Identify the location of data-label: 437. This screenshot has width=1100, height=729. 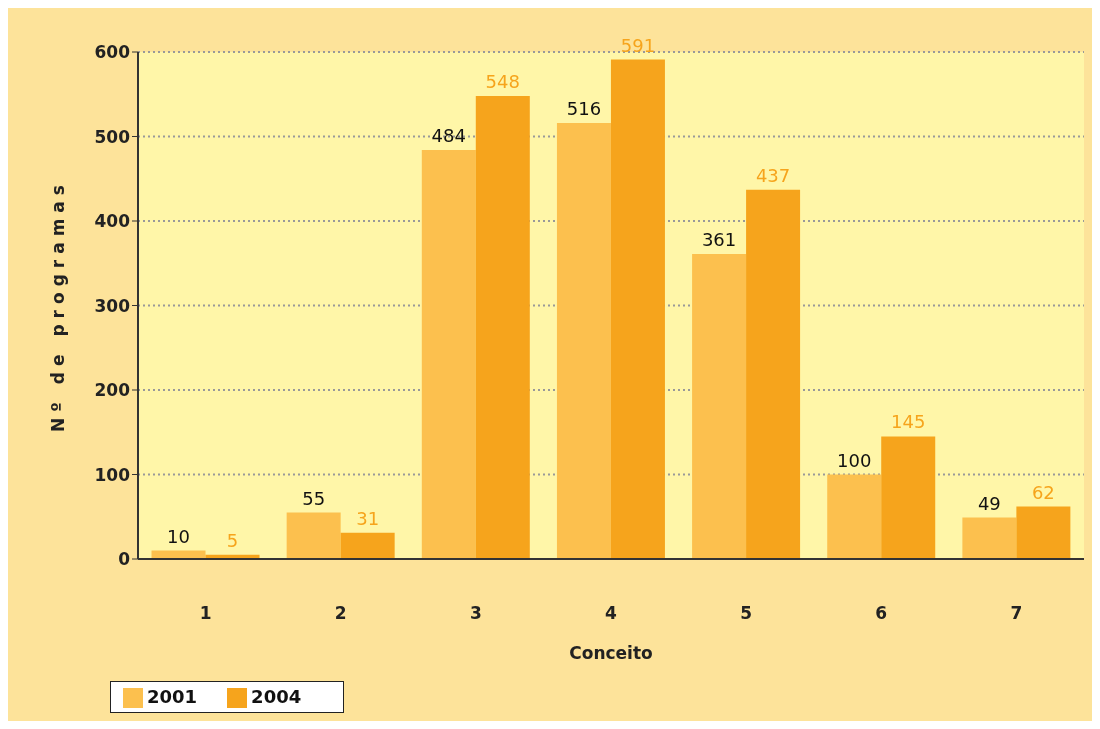
(773, 175).